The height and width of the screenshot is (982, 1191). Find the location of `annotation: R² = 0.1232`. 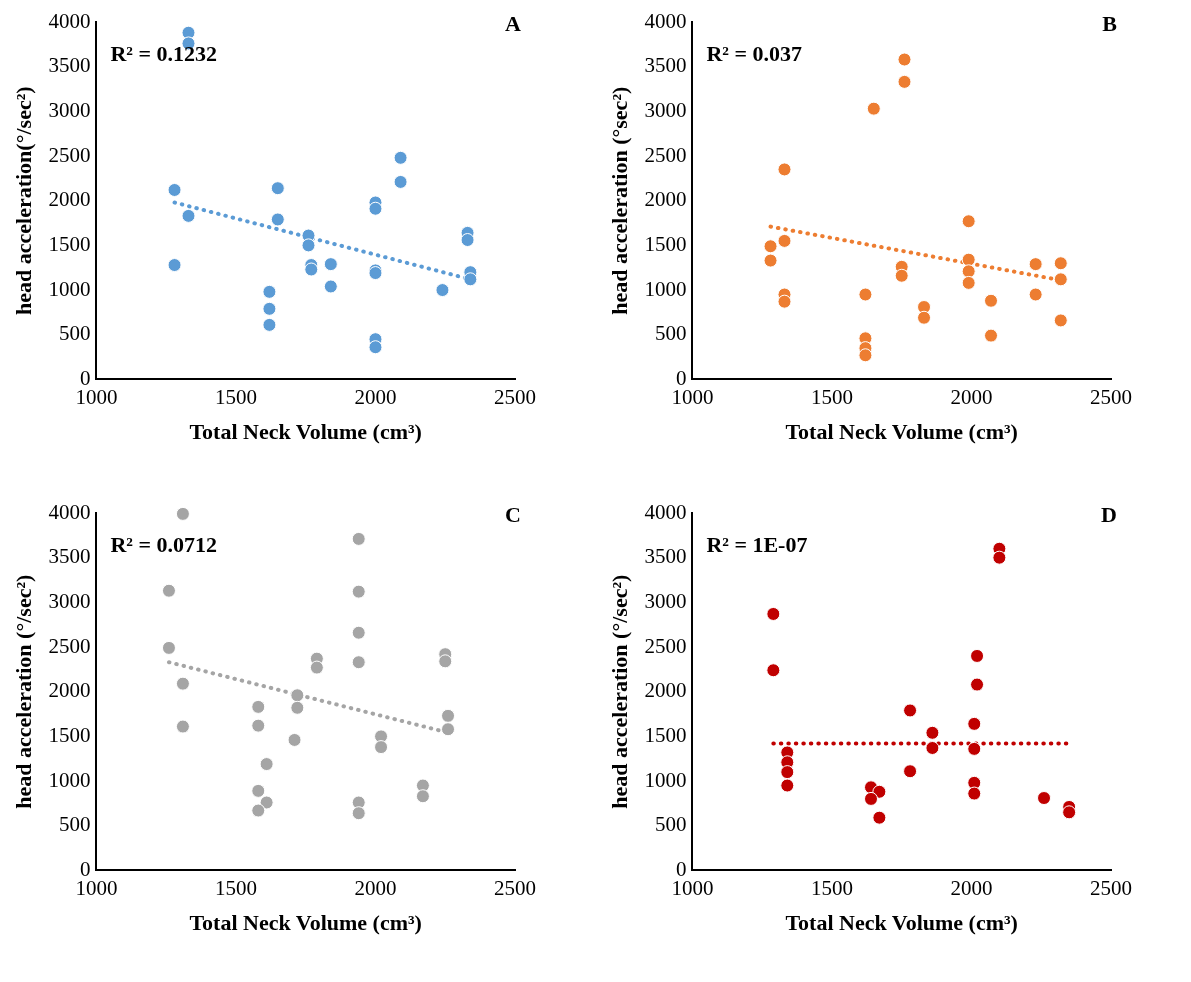

annotation: R² = 0.1232 is located at coordinates (163, 53).